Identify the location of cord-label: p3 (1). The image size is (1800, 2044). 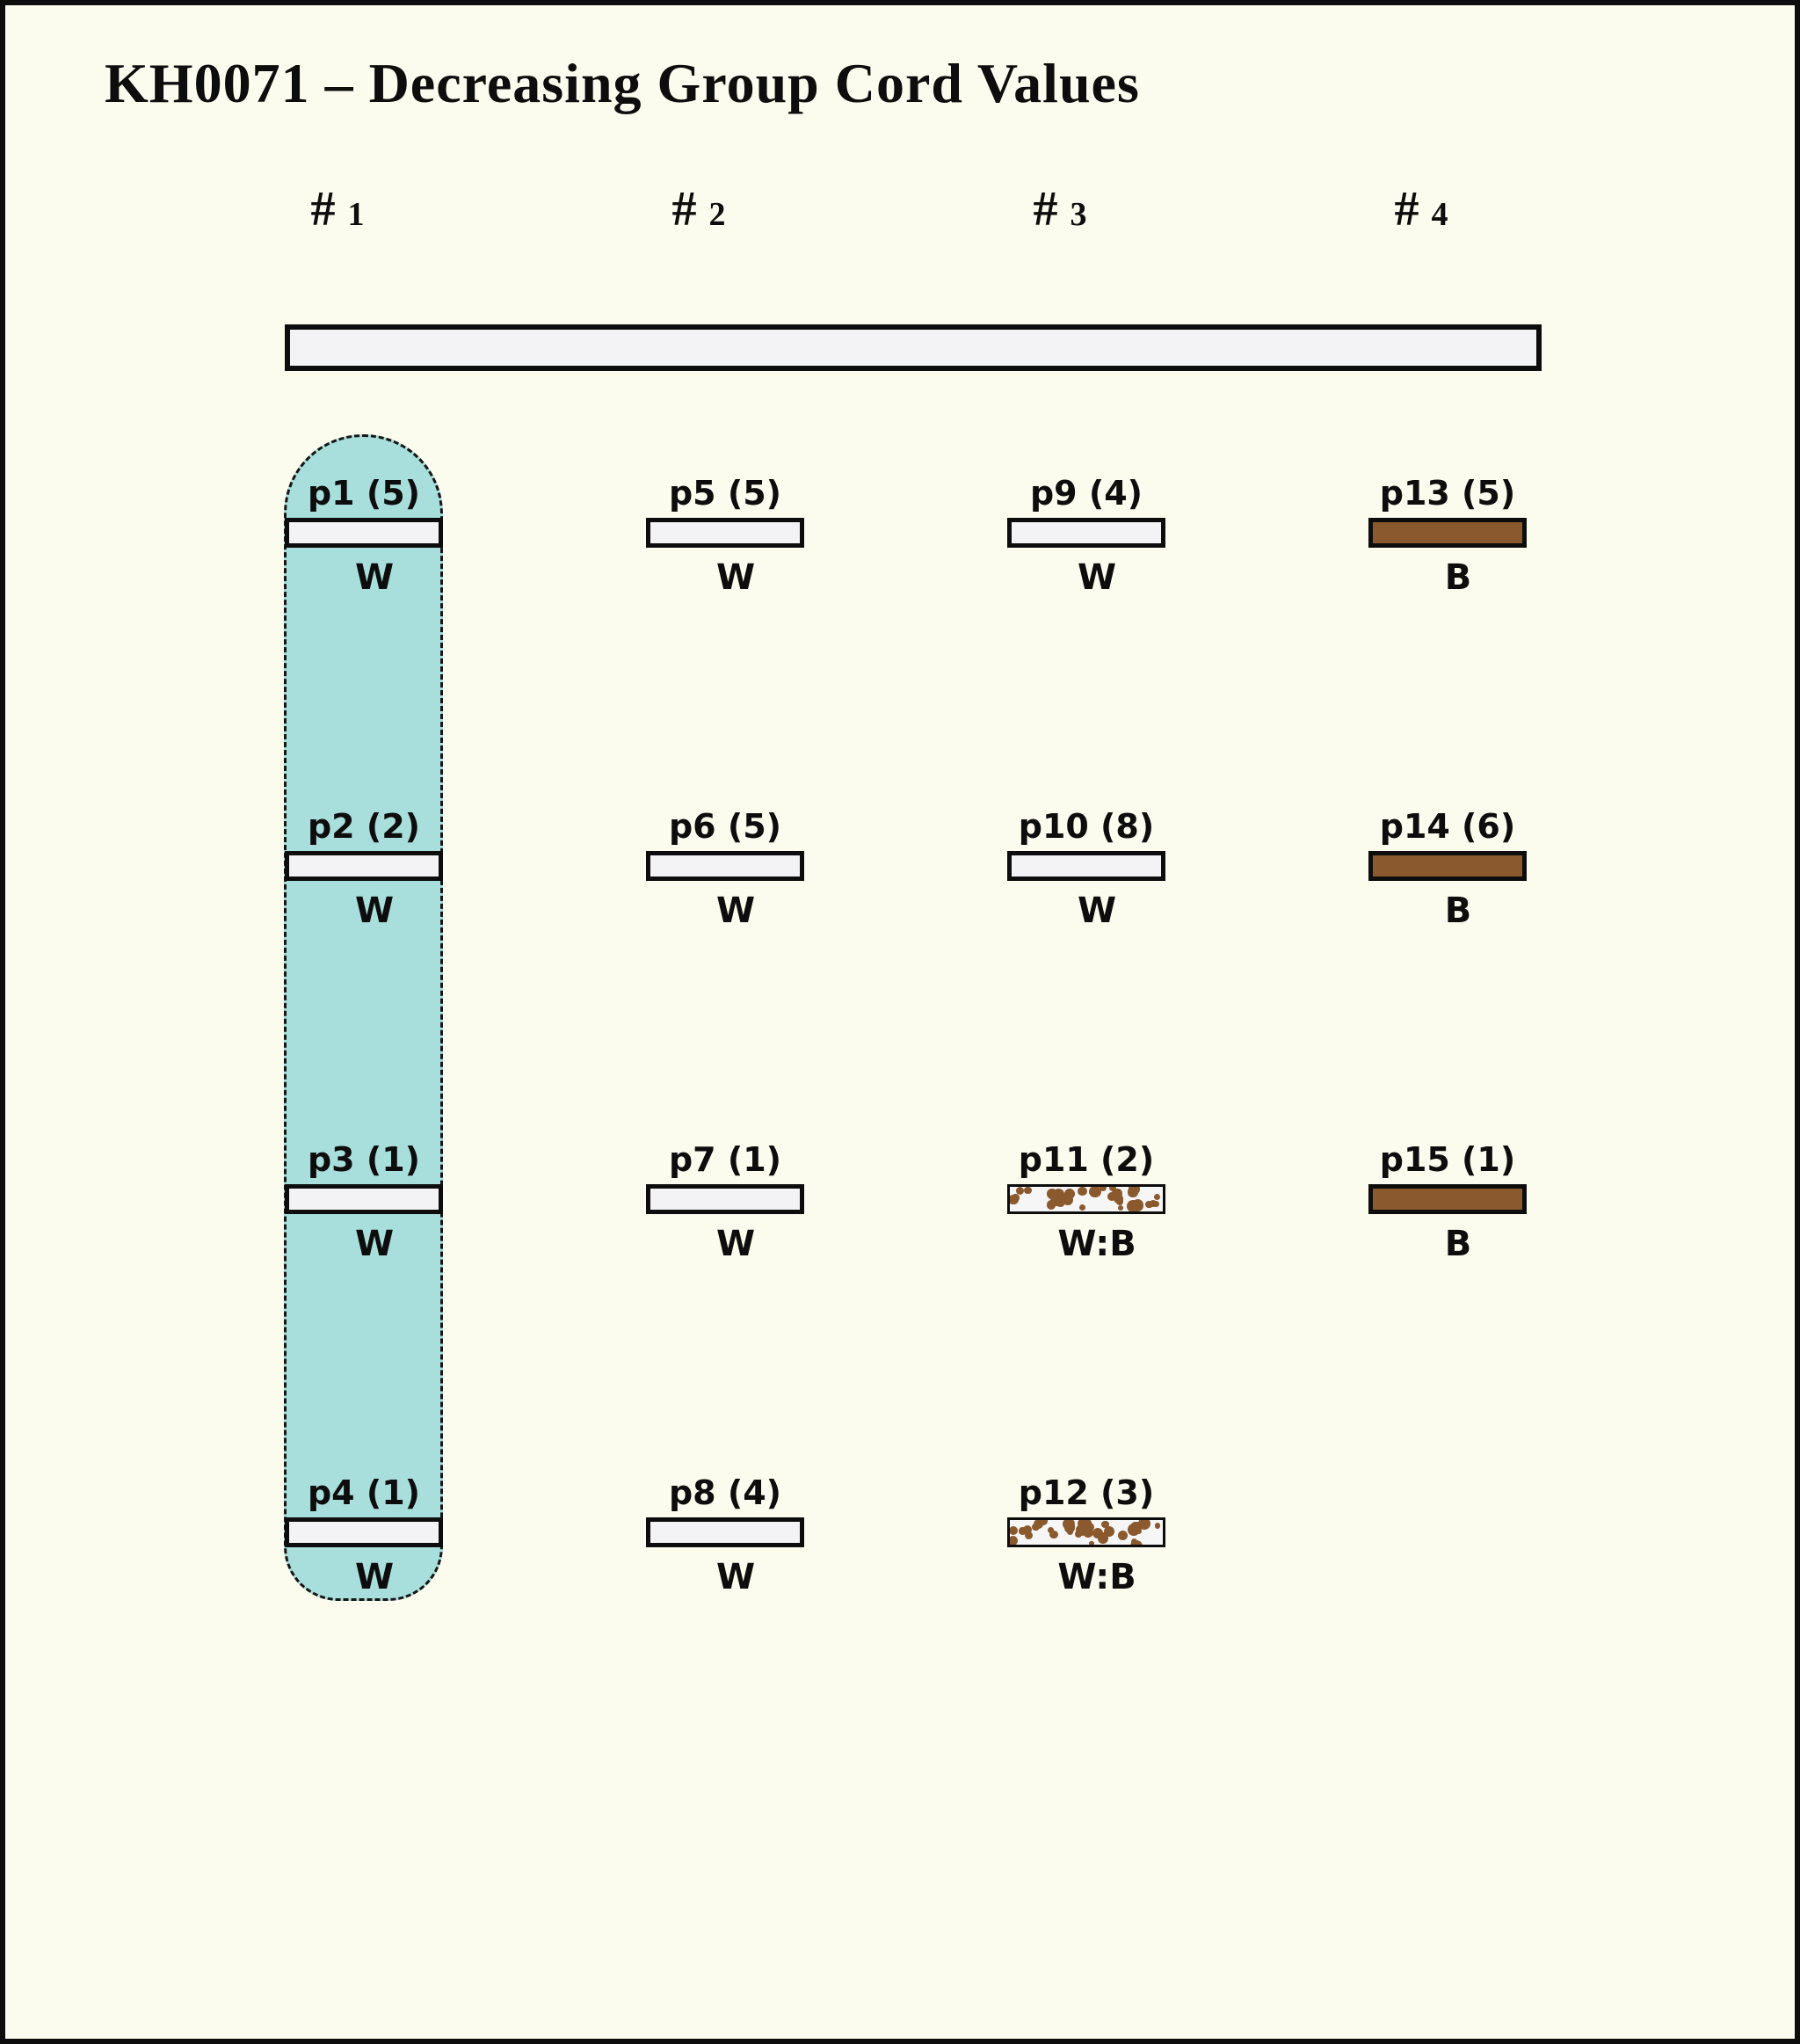
(364, 1159).